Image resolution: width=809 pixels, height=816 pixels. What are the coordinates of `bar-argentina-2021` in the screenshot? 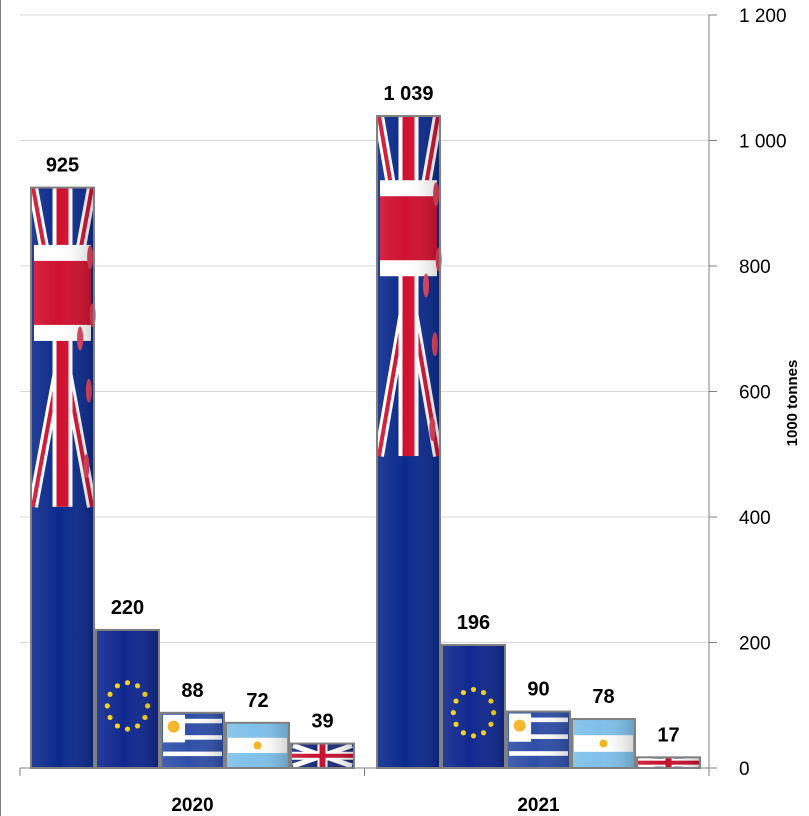 It's located at (603, 743).